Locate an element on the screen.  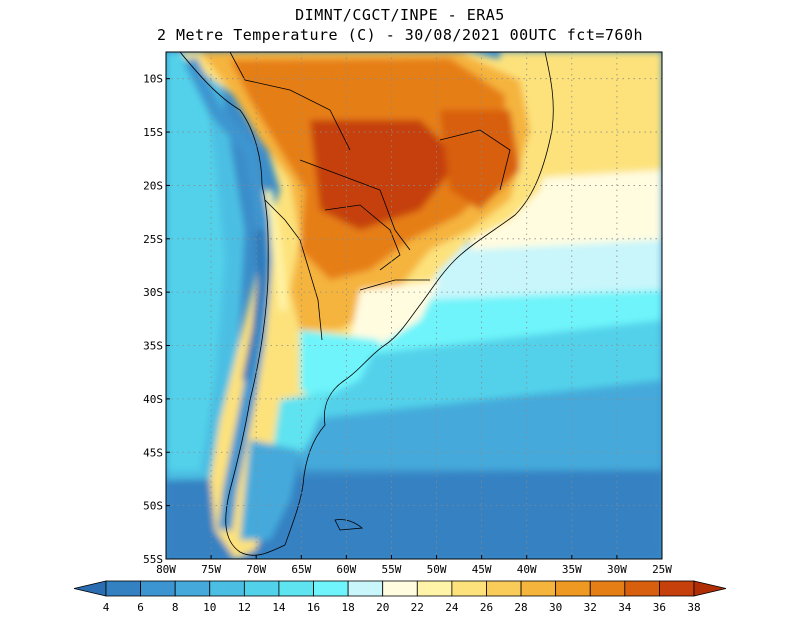
colorbar-label: 8 is located at coordinates (175, 607).